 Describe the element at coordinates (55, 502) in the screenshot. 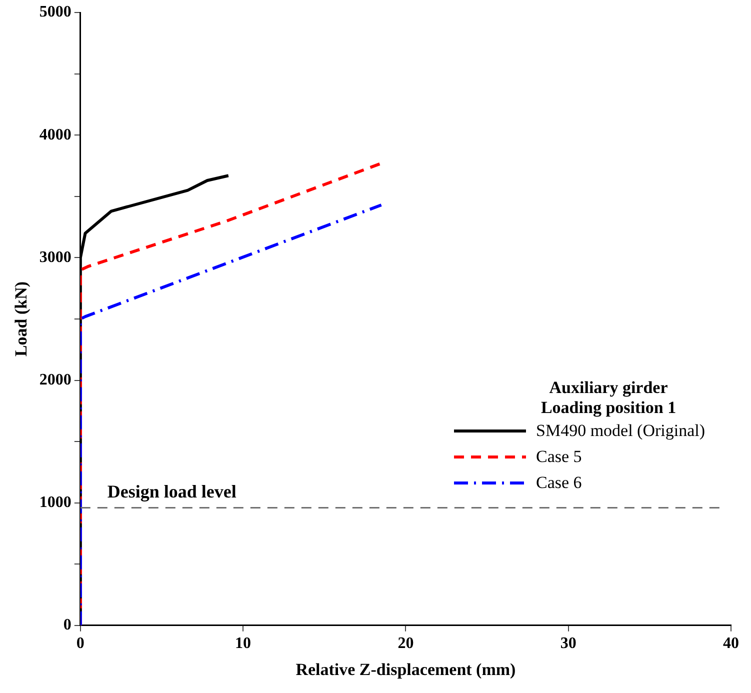

I see `y-tick-label: 1000` at that location.